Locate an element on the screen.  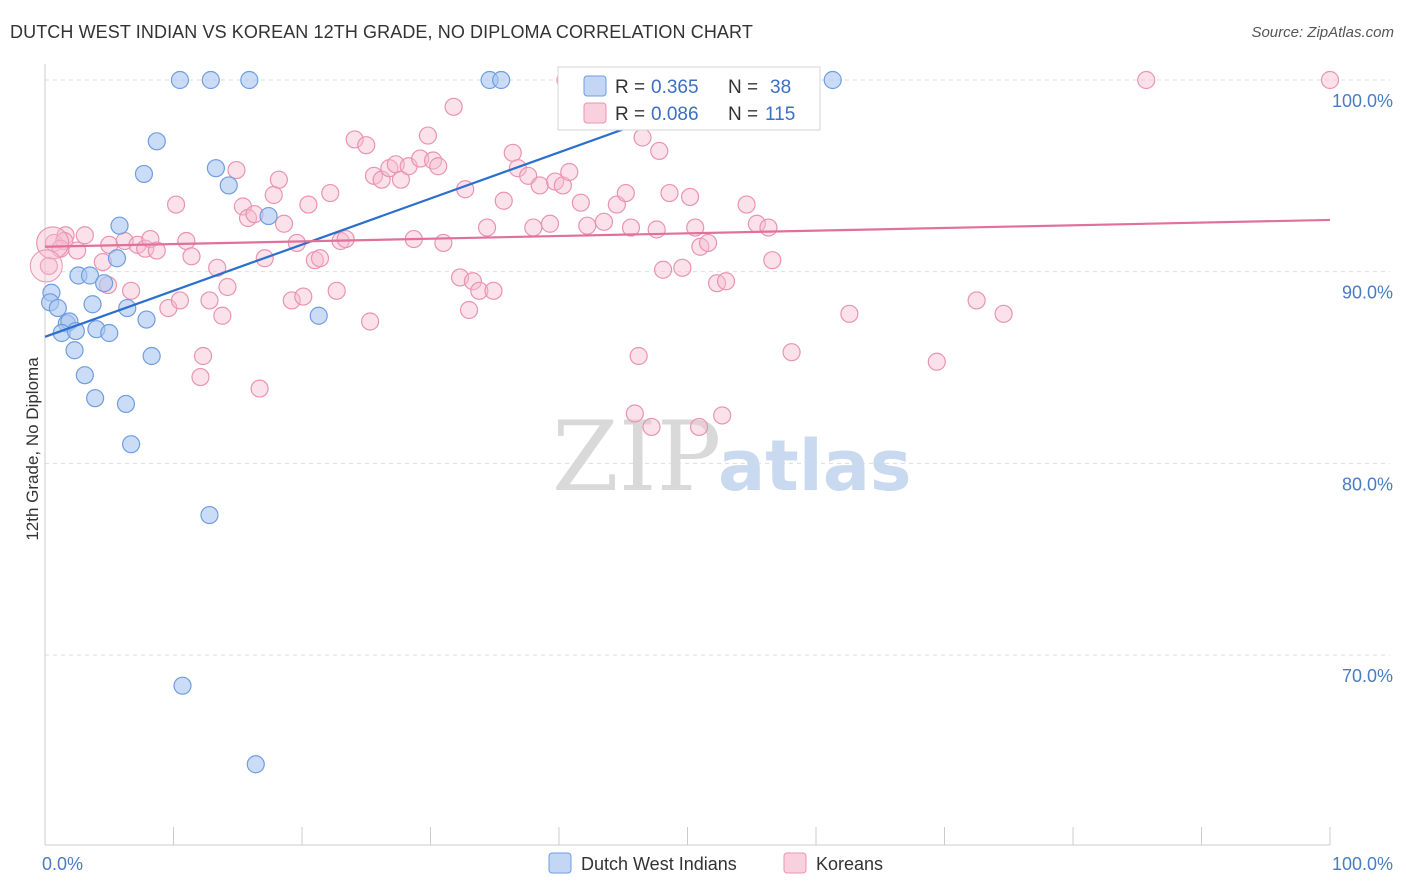
y-tick-label: 80.0% is located at coordinates (1367, 484).